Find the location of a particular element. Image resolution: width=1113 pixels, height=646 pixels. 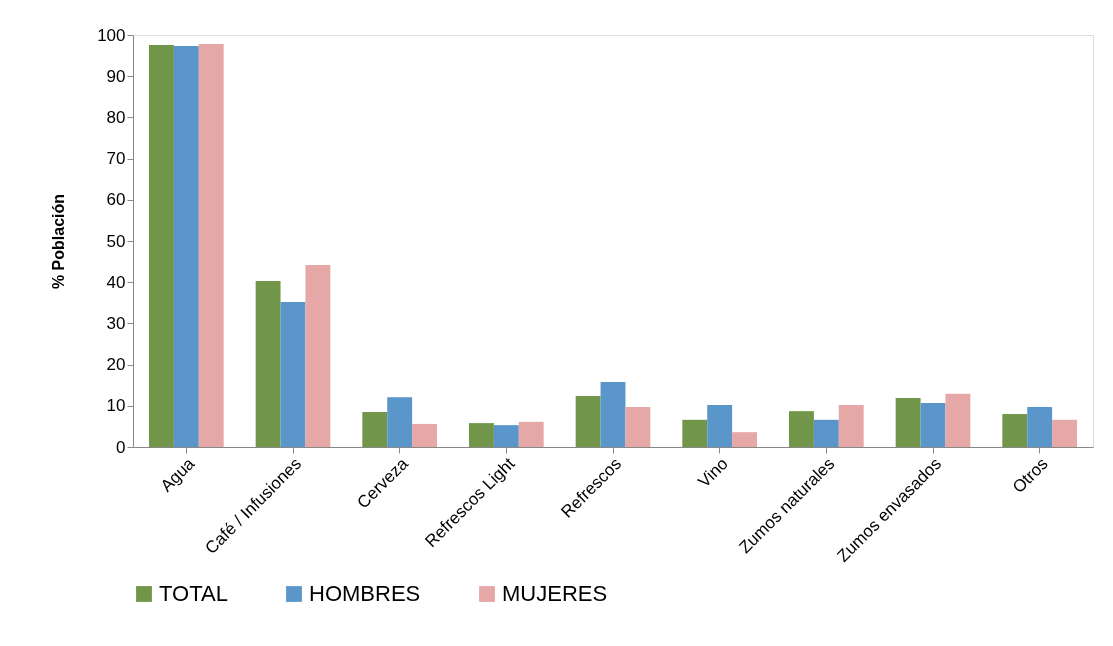

y-tick-label: 50 is located at coordinates (116, 241).